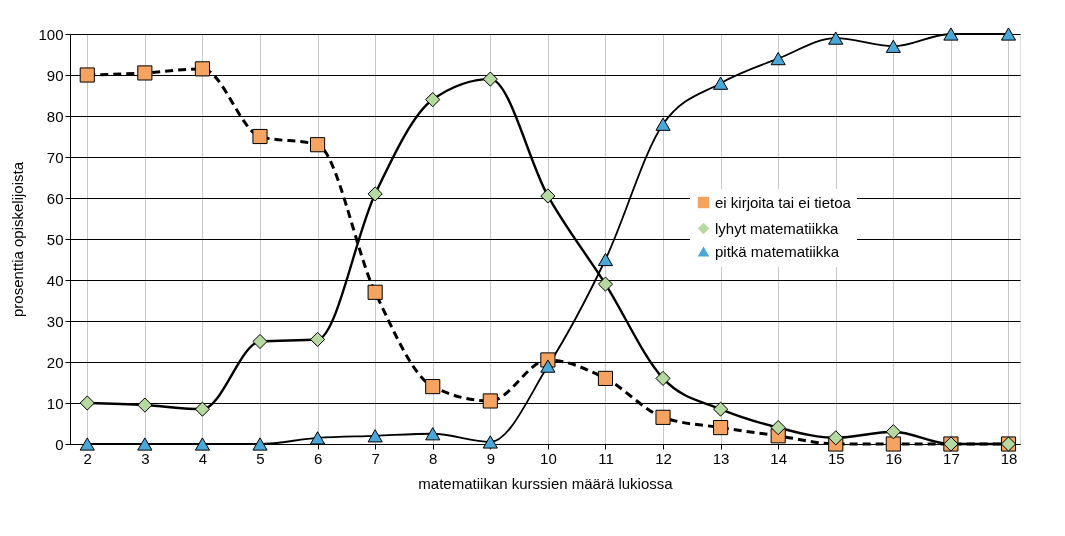 This screenshot has height=536, width=1065. Describe the element at coordinates (777, 228) in the screenshot. I see `legend-label: lyhyt matematiikka` at that location.